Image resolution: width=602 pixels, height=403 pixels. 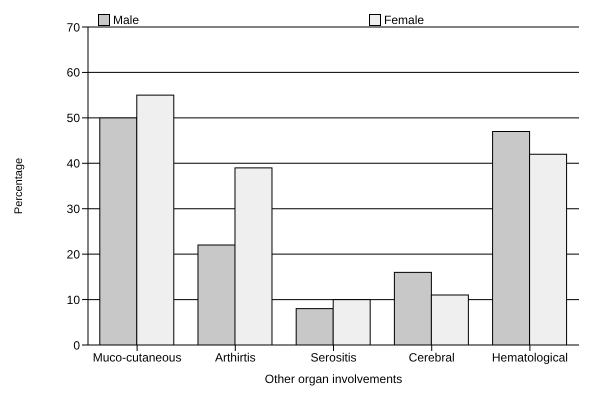 What do you see at coordinates (73, 27) in the screenshot?
I see `y-tick-label: 70` at bounding box center [73, 27].